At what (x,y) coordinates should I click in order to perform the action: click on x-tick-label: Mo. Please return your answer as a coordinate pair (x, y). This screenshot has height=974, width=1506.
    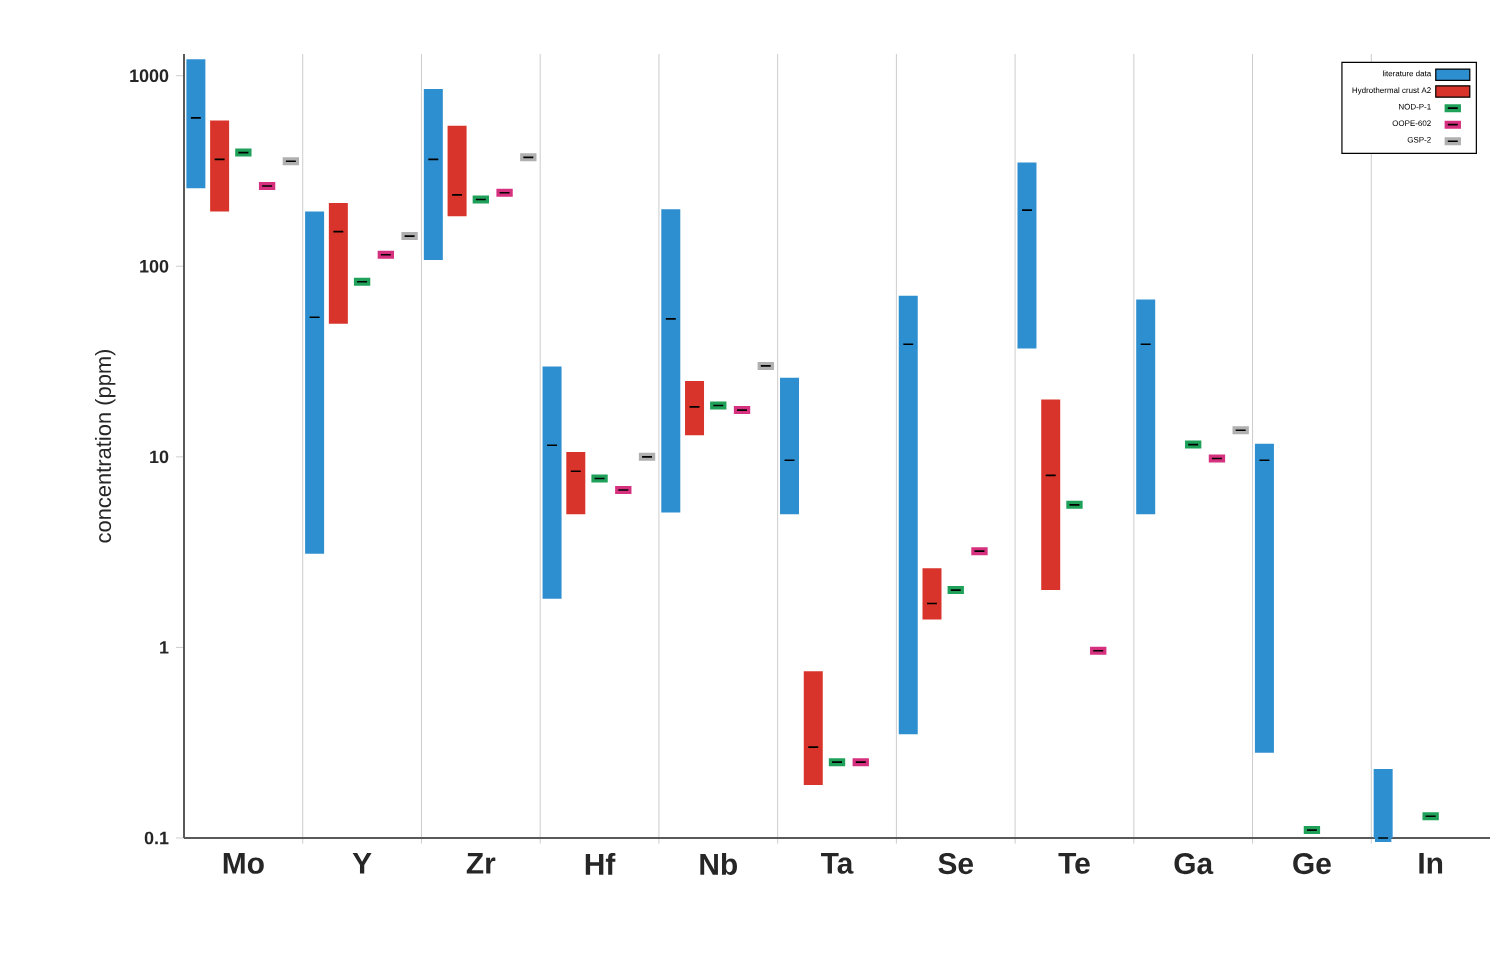
    Looking at the image, I should click on (243, 863).